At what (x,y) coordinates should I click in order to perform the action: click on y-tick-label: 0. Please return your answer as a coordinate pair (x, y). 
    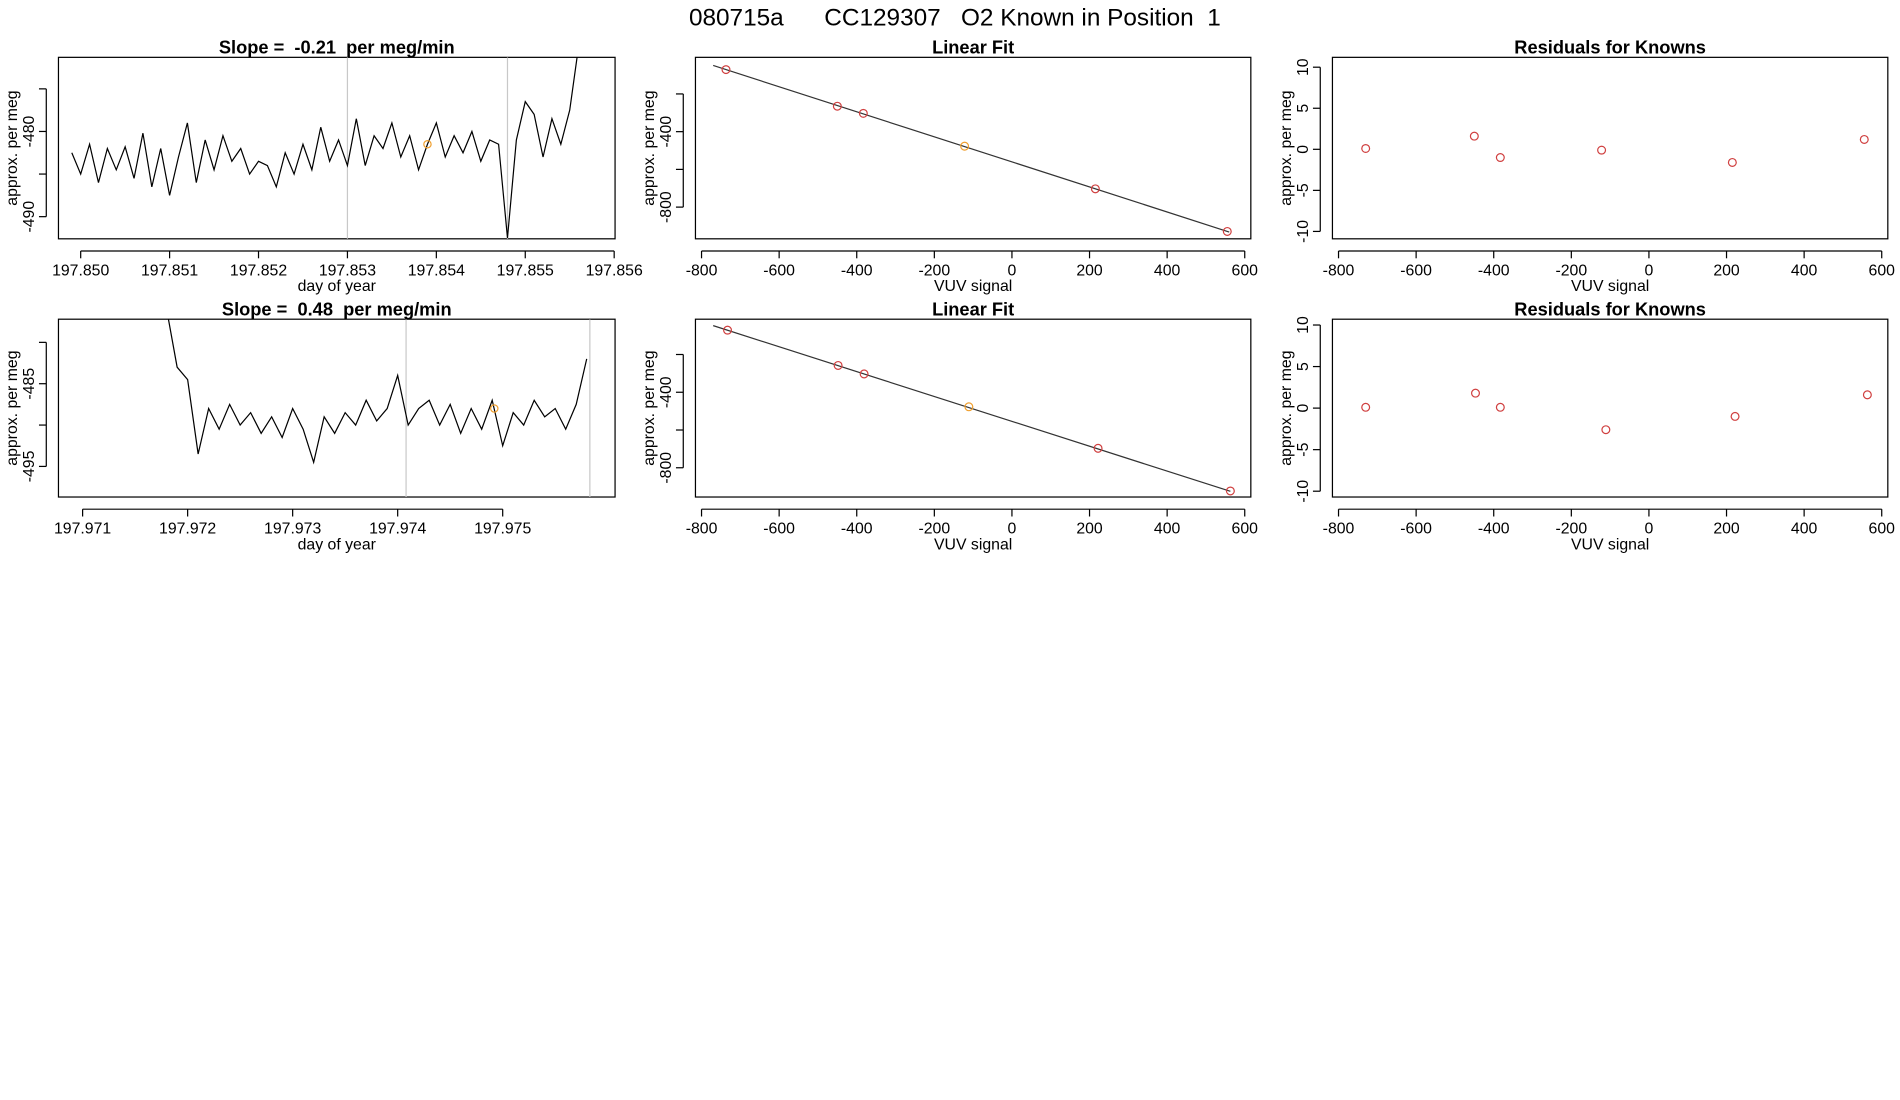
    Looking at the image, I should click on (1303, 149).